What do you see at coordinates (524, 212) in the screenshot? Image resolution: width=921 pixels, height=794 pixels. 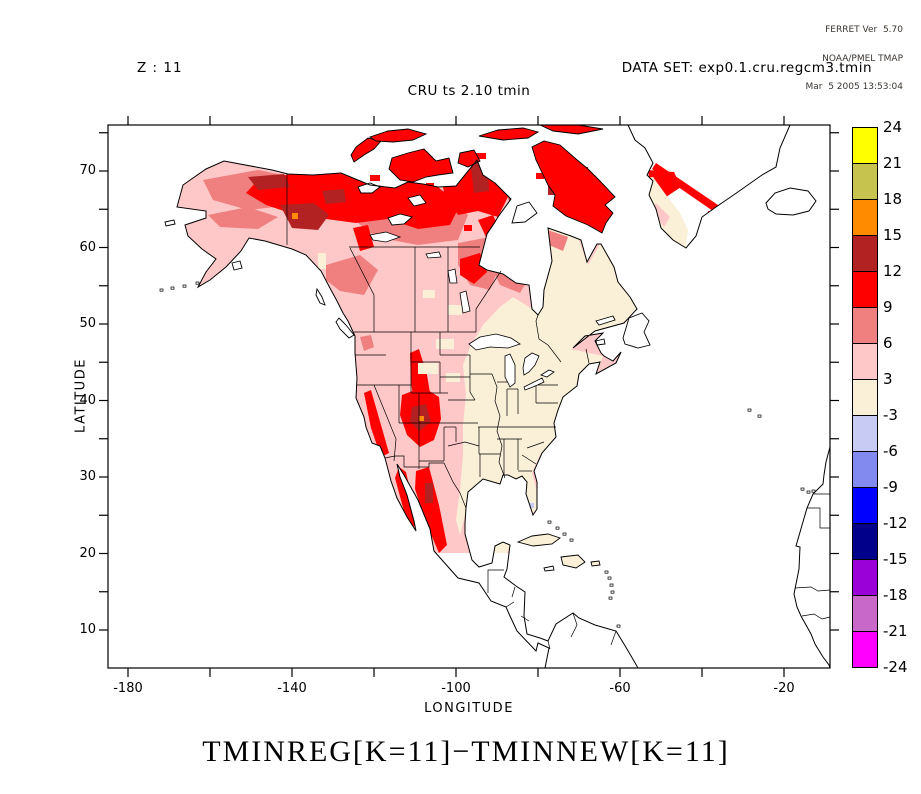 I see `southampton-island` at bounding box center [524, 212].